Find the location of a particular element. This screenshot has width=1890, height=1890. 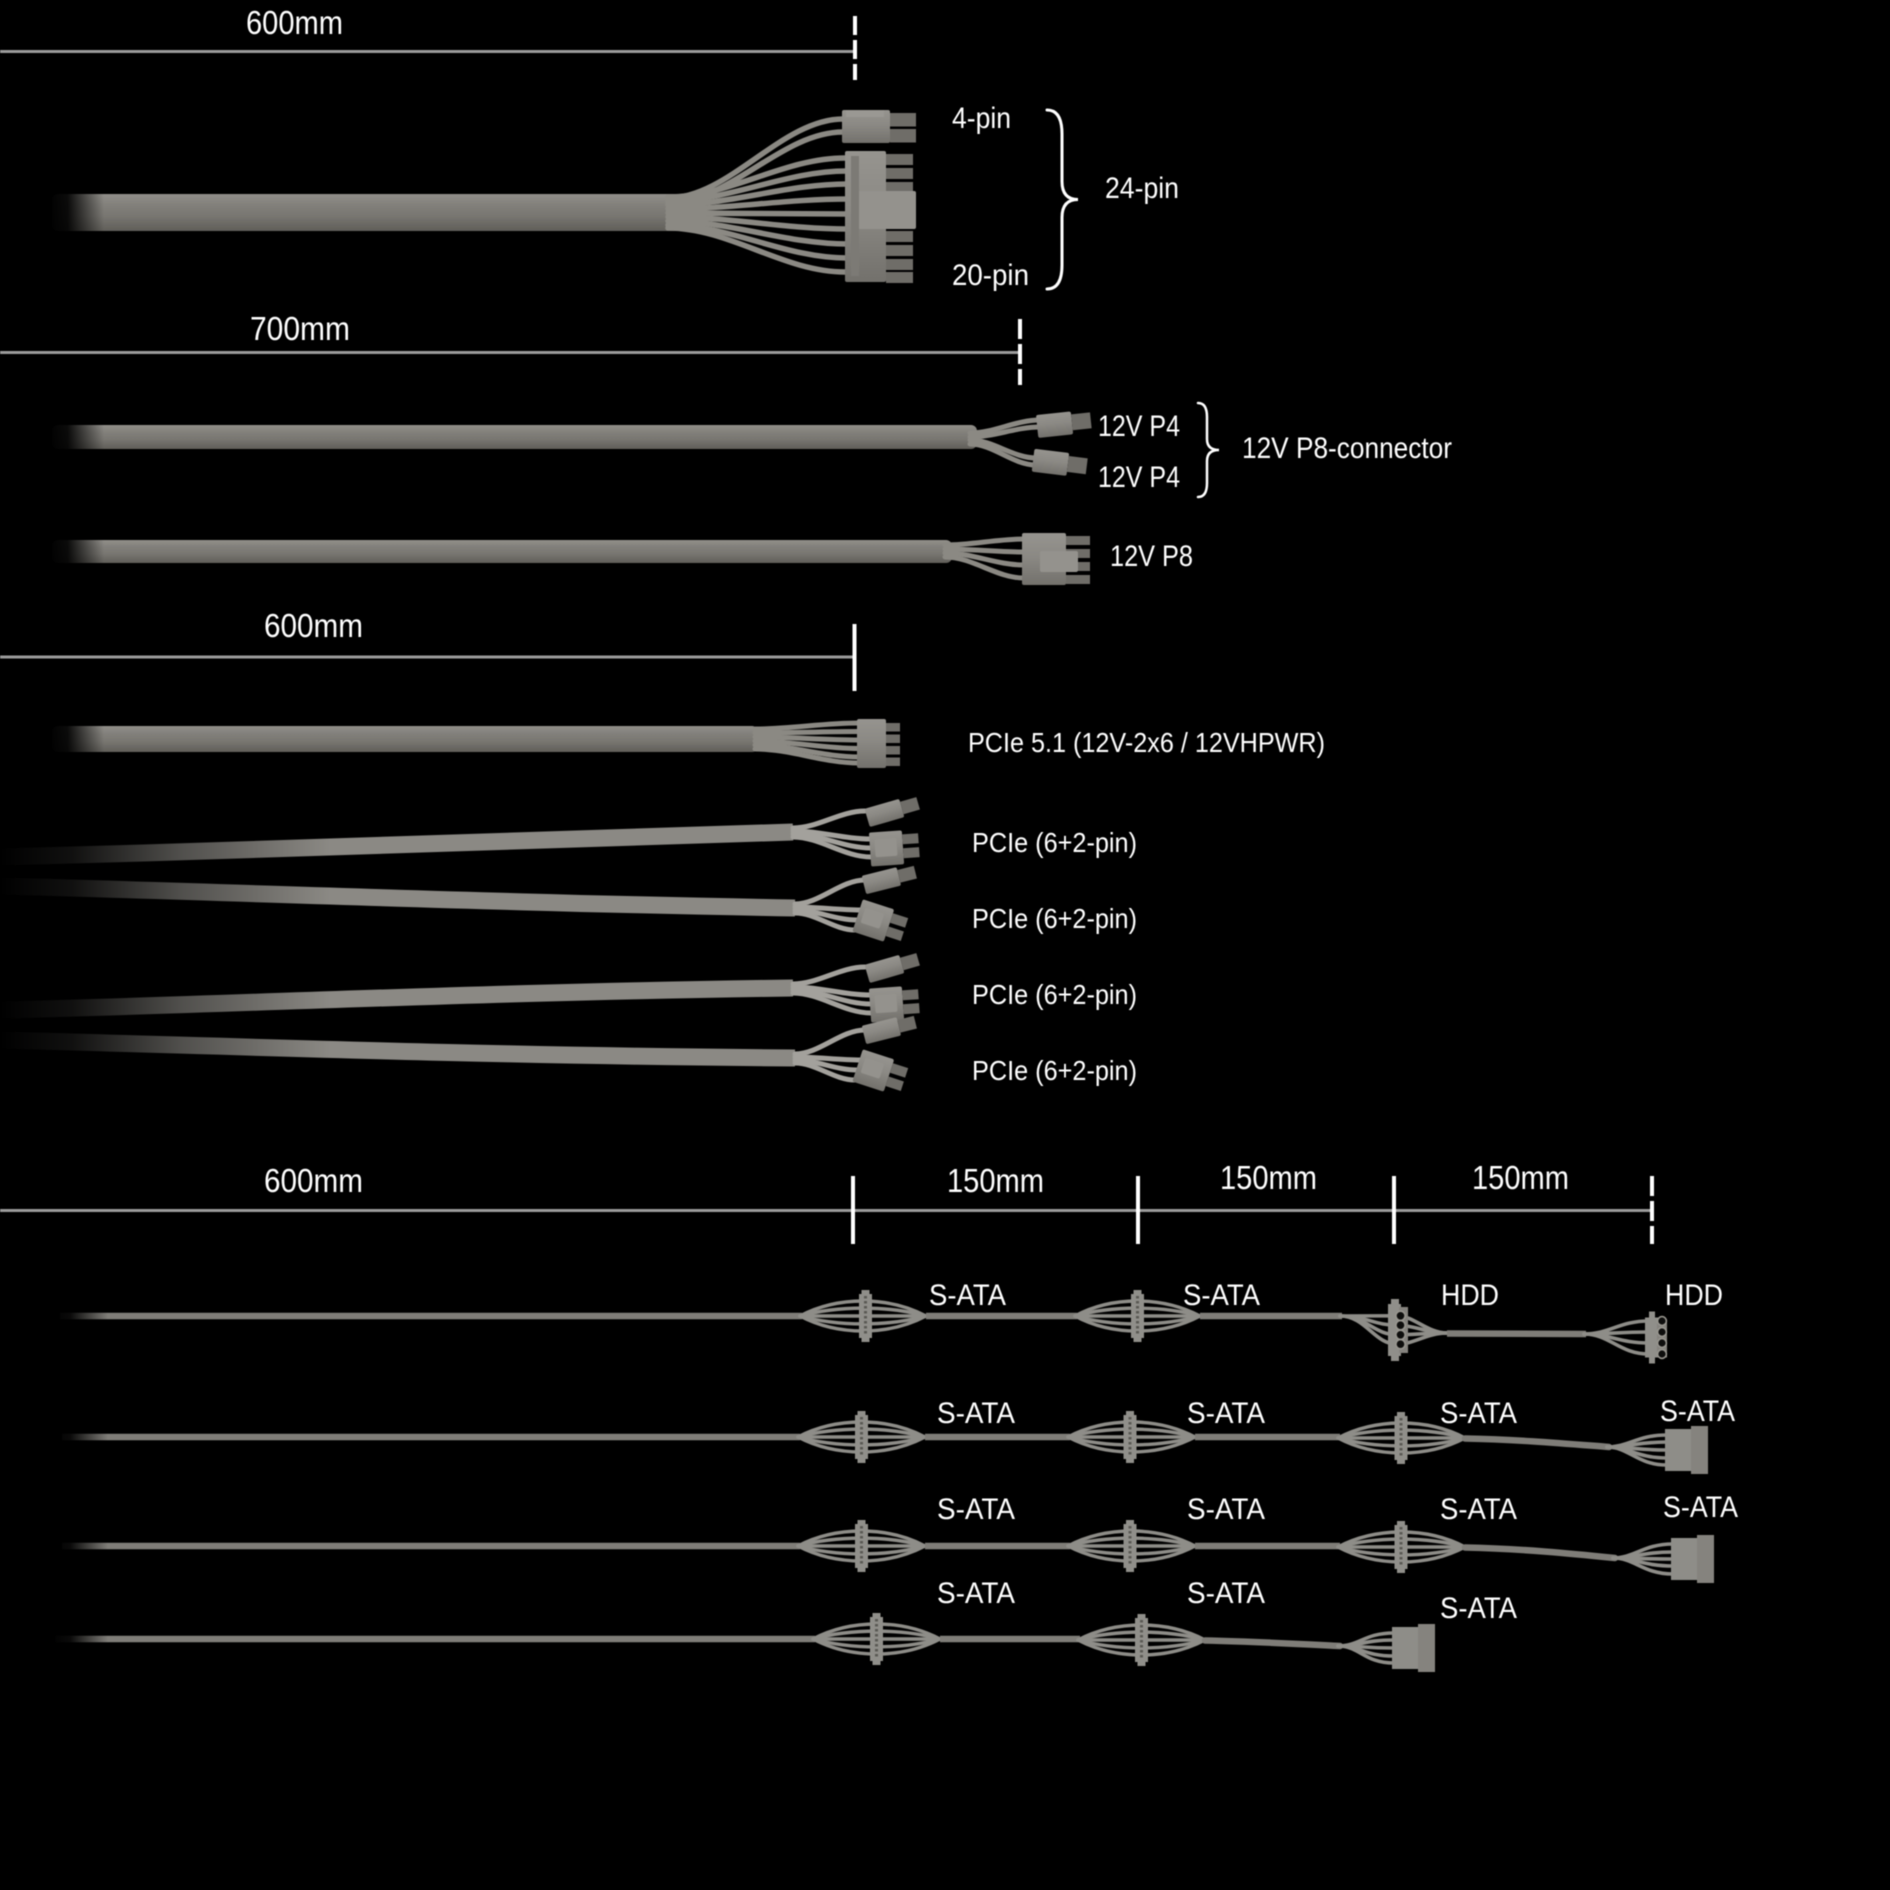

svg-text: 4-pin is located at coordinates (981, 118).